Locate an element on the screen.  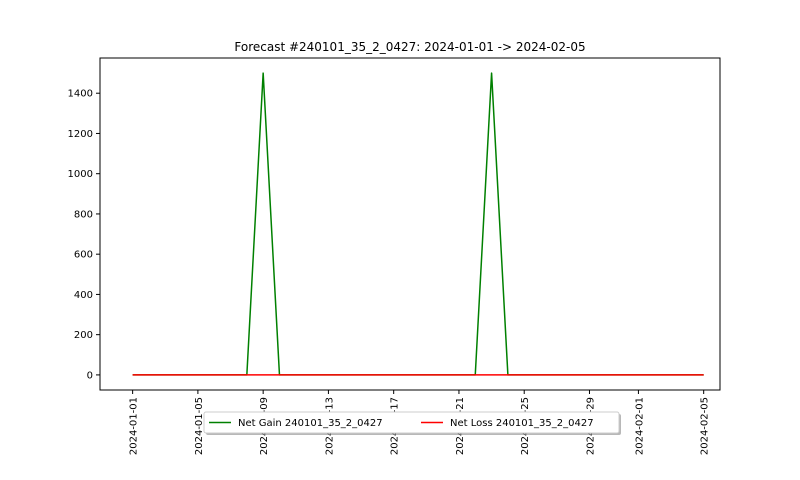
y-tick-label: 1200 is located at coordinates (80, 134).